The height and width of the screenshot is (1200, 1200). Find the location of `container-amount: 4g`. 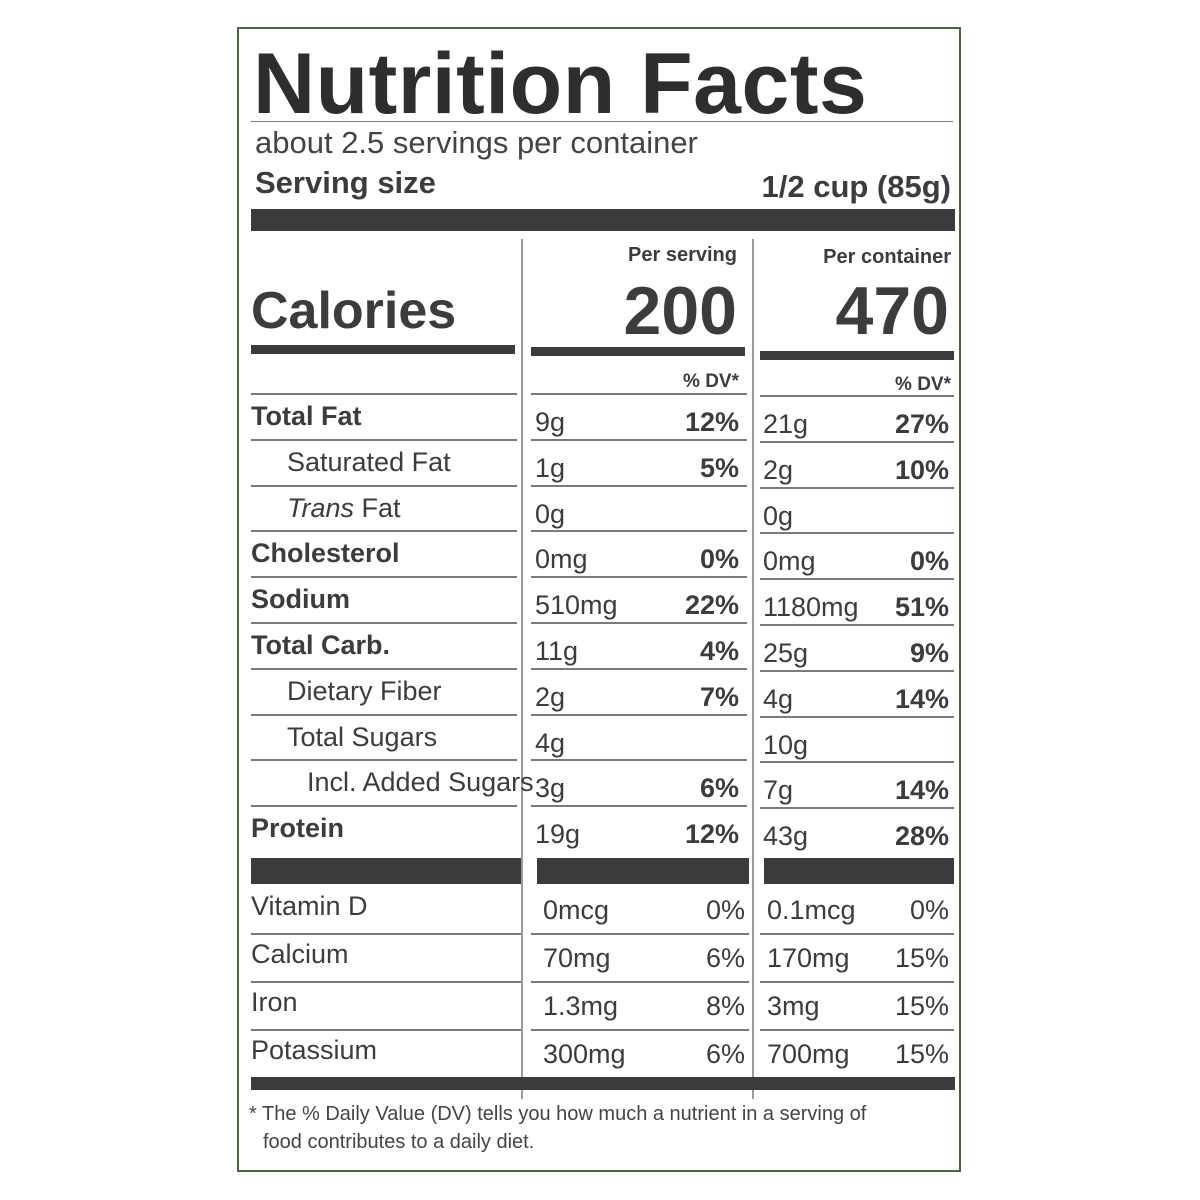

container-amount: 4g is located at coordinates (778, 698).